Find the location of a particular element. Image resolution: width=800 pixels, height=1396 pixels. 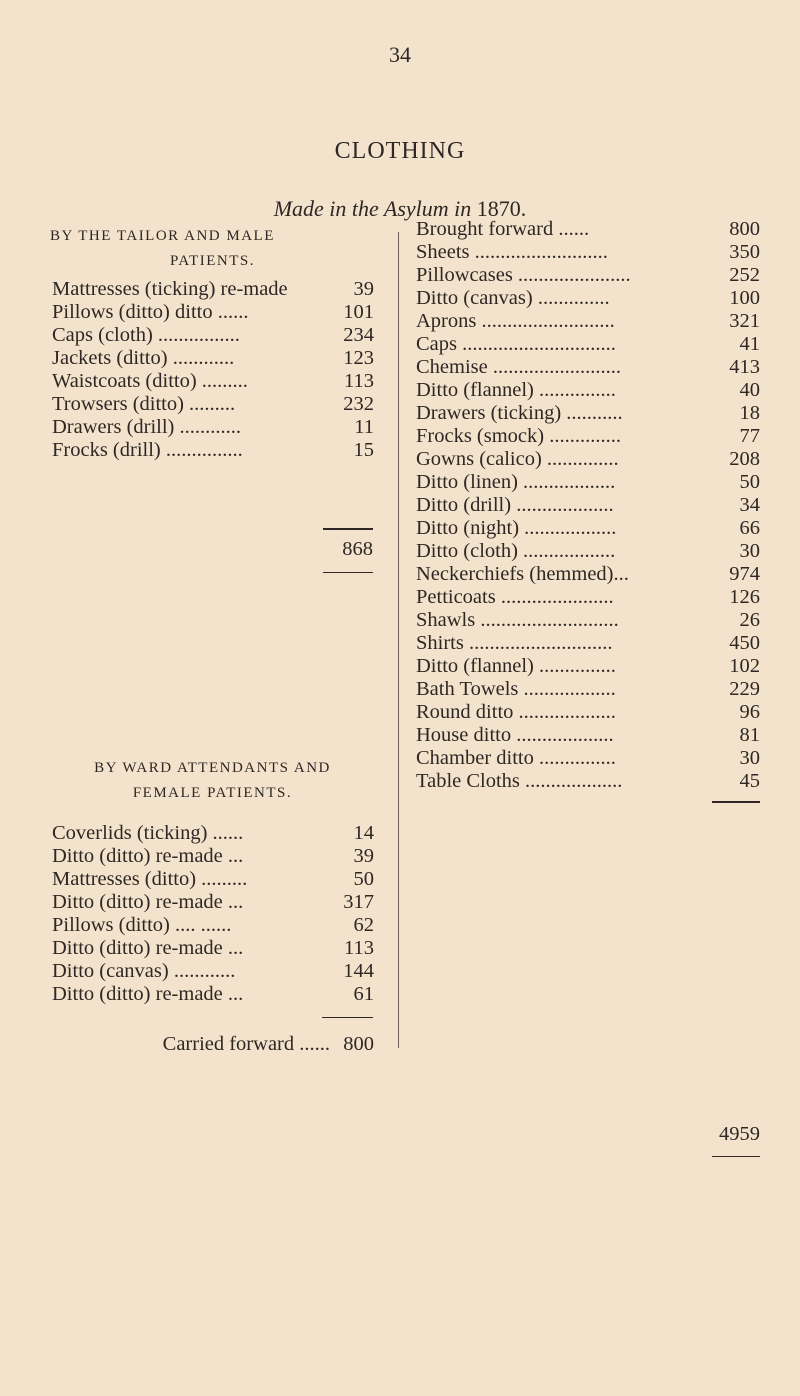

list-item: Round ditto ................... 96 is located at coordinates (588, 712).